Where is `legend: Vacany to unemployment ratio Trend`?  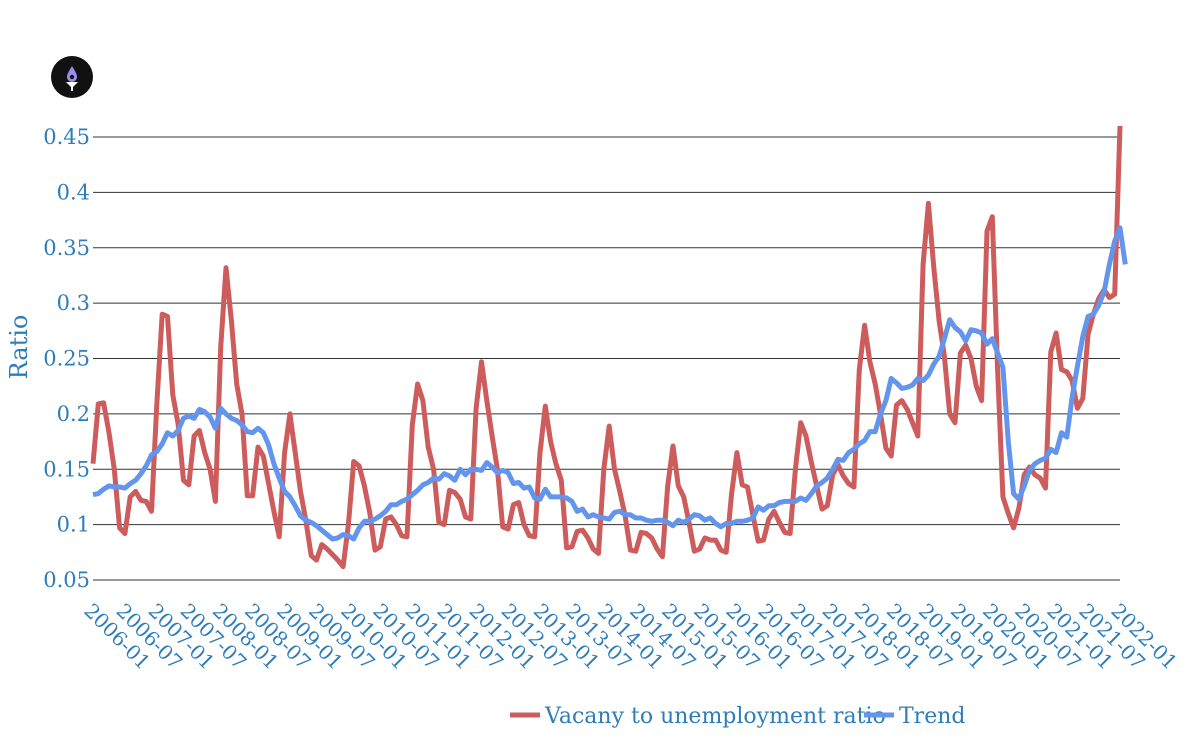
legend: Vacany to unemployment ratio Trend is located at coordinates (737, 716).